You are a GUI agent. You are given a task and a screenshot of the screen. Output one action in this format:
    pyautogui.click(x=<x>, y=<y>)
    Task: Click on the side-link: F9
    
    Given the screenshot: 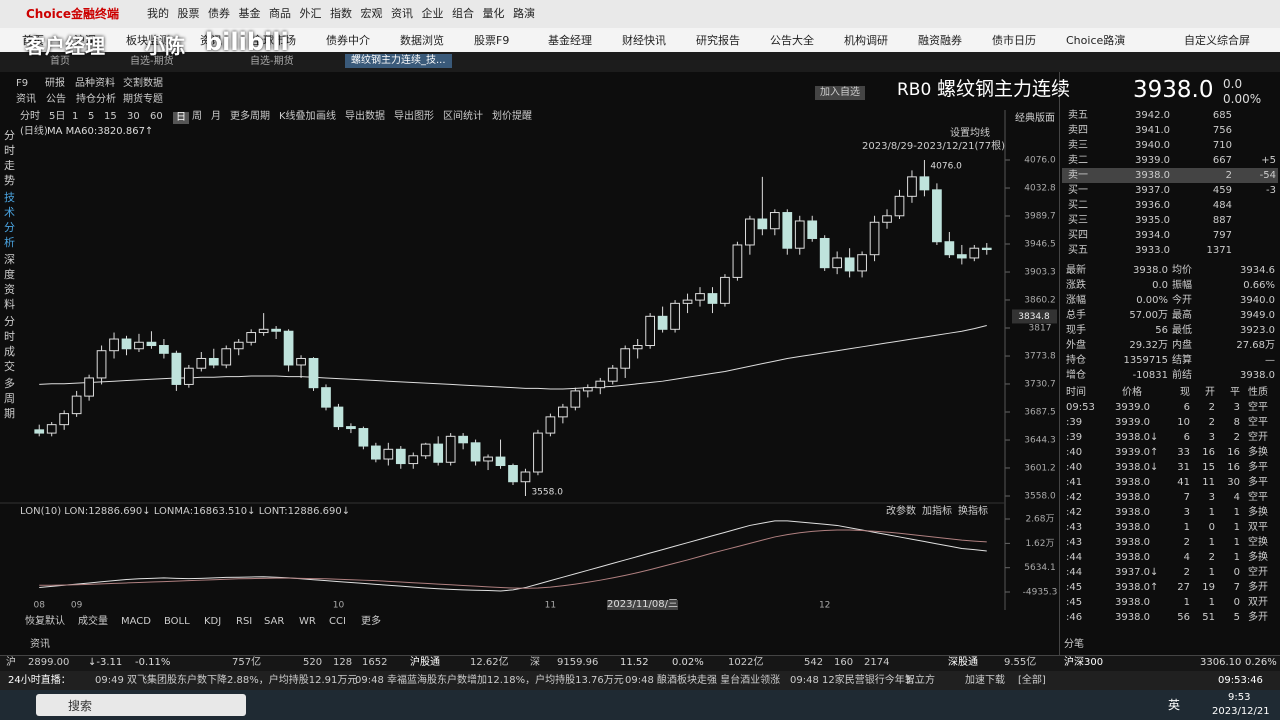 What is the action you would take?
    pyautogui.click(x=22, y=83)
    